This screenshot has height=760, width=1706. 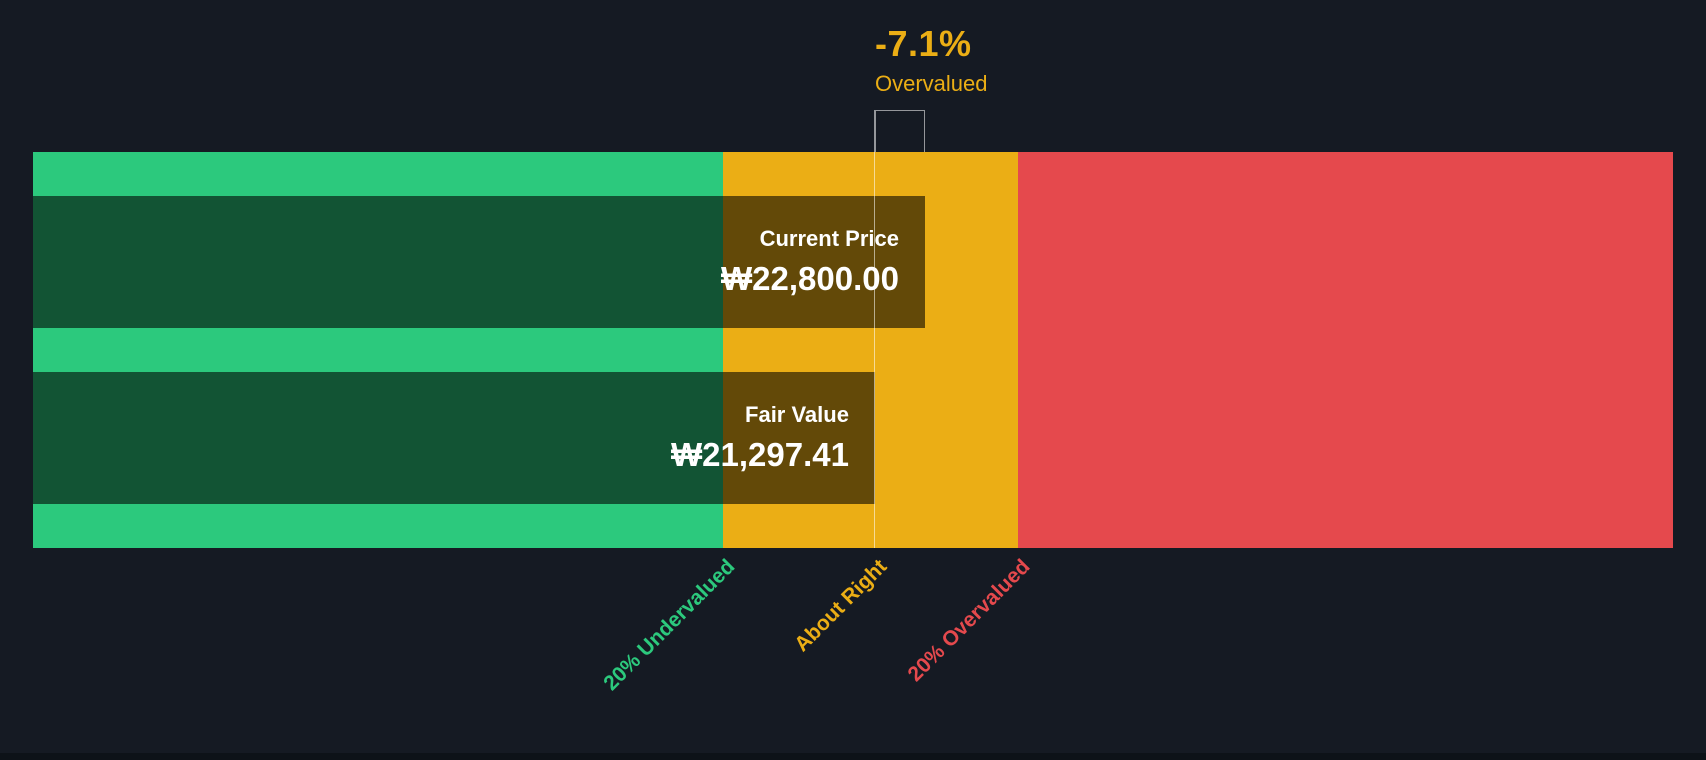 What do you see at coordinates (797, 414) in the screenshot?
I see `fair-value-label: Fair Value` at bounding box center [797, 414].